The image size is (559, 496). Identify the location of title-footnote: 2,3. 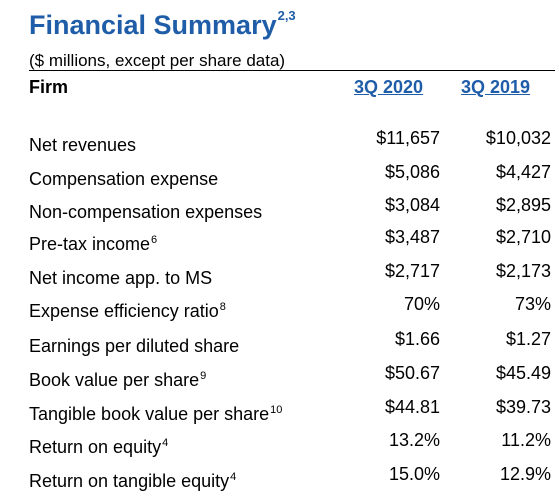
(286, 15).